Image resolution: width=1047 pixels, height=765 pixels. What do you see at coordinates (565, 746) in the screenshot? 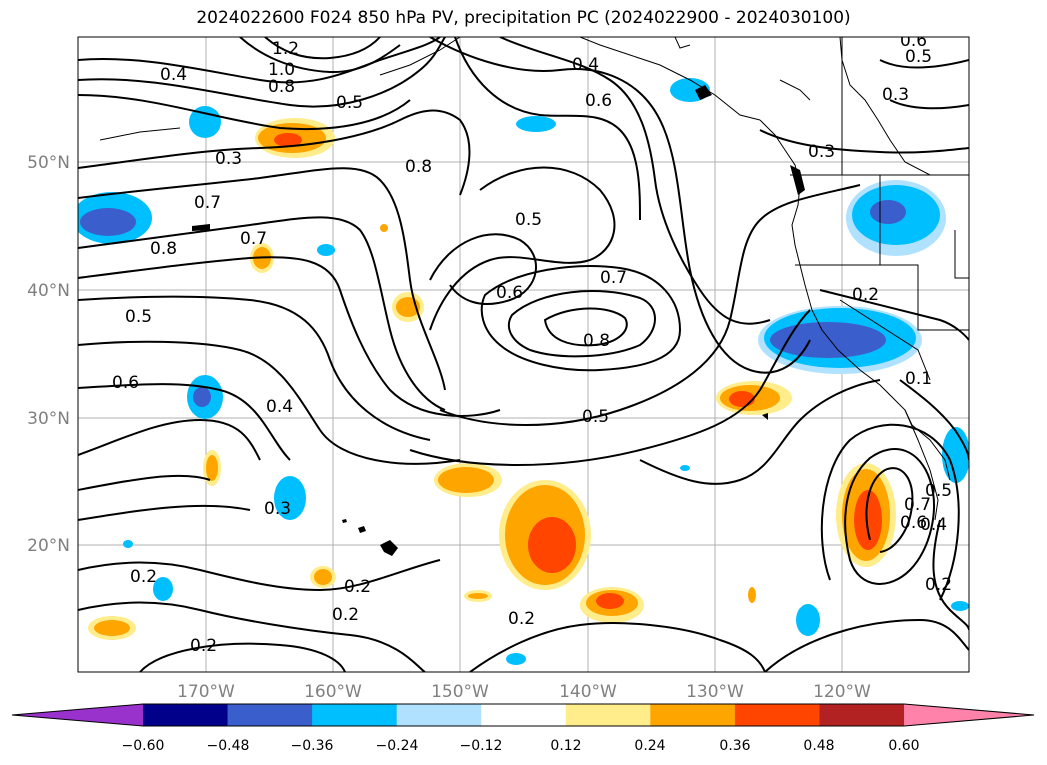
I see `colorbar-tick: 0.12` at bounding box center [565, 746].